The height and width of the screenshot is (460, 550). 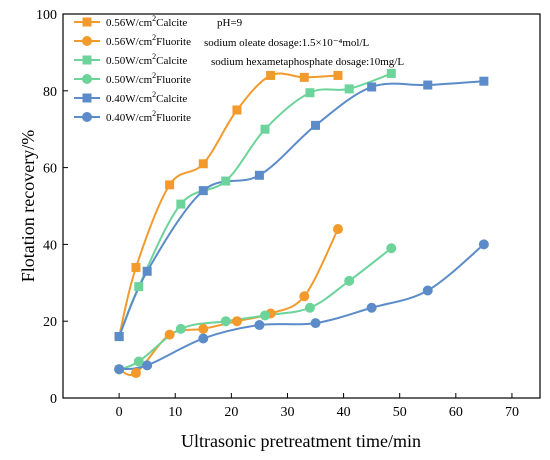 What do you see at coordinates (512, 412) in the screenshot?
I see `x-tick-label: 70` at bounding box center [512, 412].